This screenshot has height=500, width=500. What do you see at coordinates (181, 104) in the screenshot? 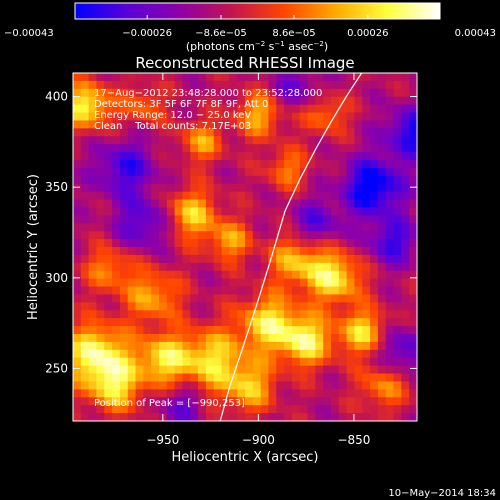
I see `annotation-detectors: Detectors: 3F 5F 6F 7F 8F 9F, Att 0` at bounding box center [181, 104].